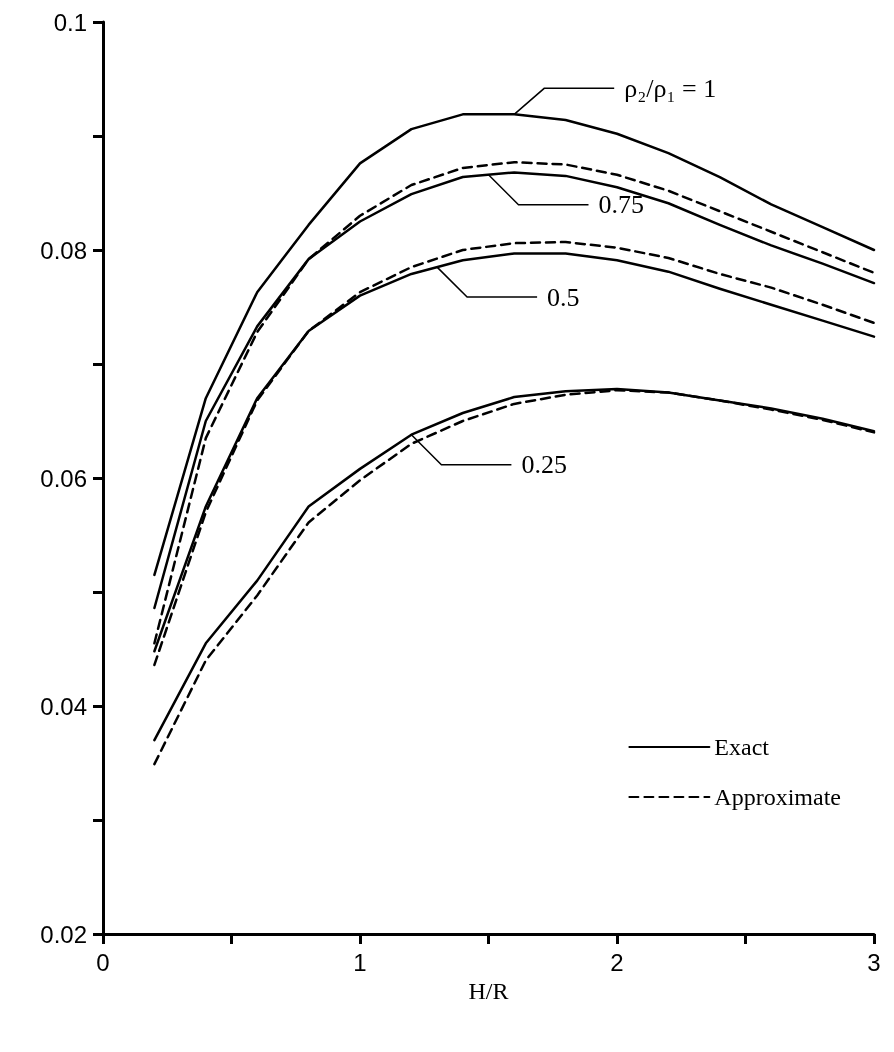 The image size is (894, 1052). I want to click on y-tick-label: 0.1, so click(70, 22).